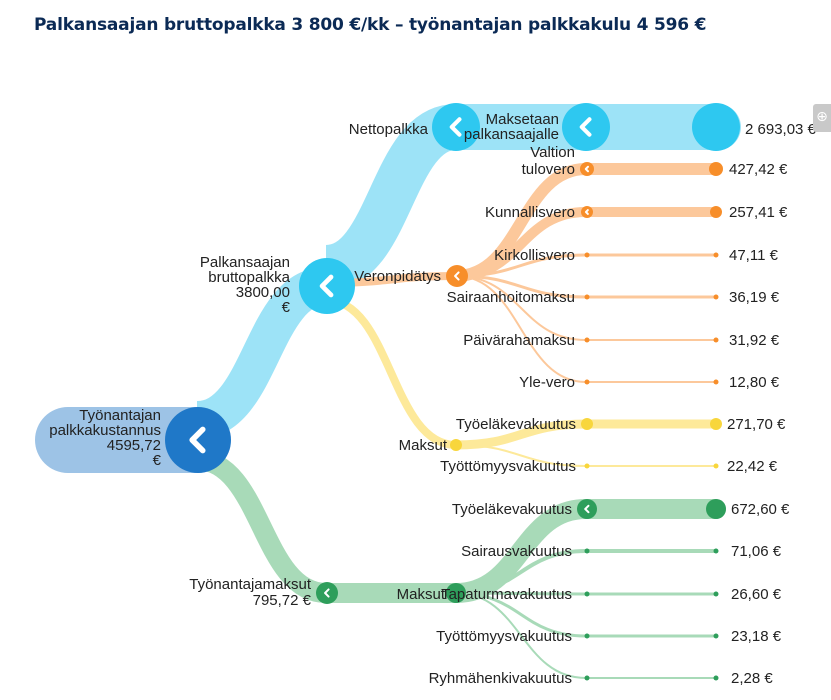 The height and width of the screenshot is (700, 831). I want to click on flow-gross-to-net, so click(391, 197).